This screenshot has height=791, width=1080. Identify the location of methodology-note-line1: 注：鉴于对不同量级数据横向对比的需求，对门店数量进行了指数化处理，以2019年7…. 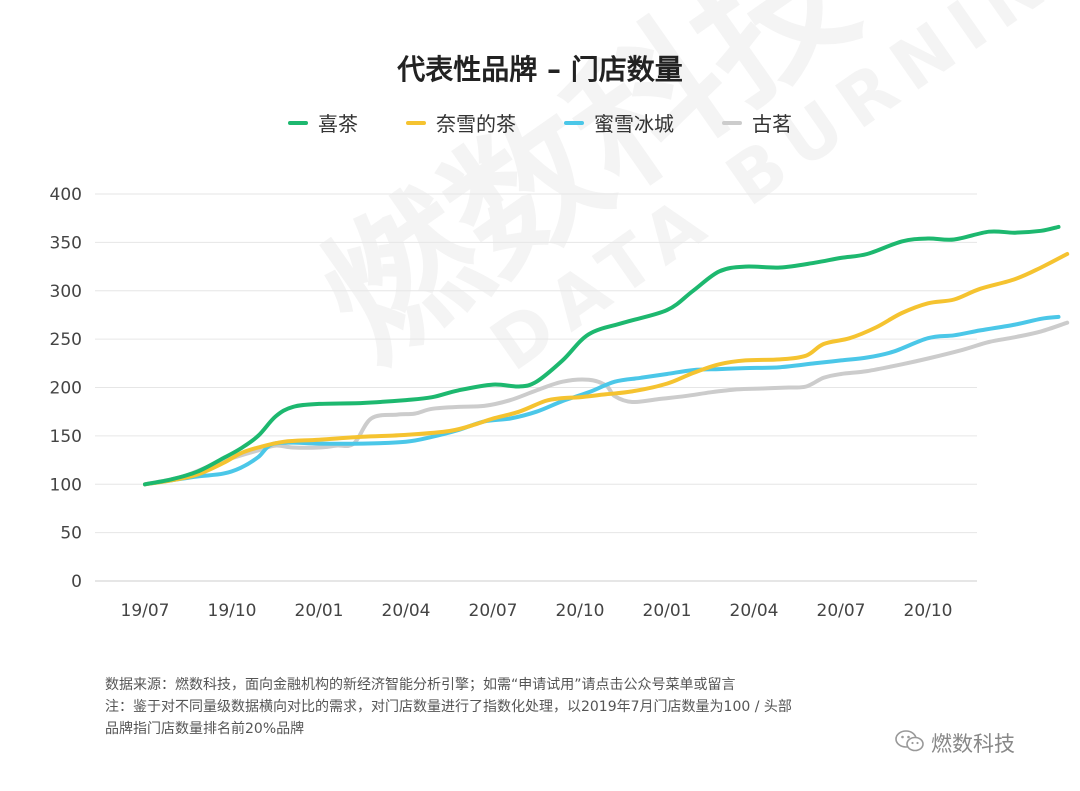
(448, 707).